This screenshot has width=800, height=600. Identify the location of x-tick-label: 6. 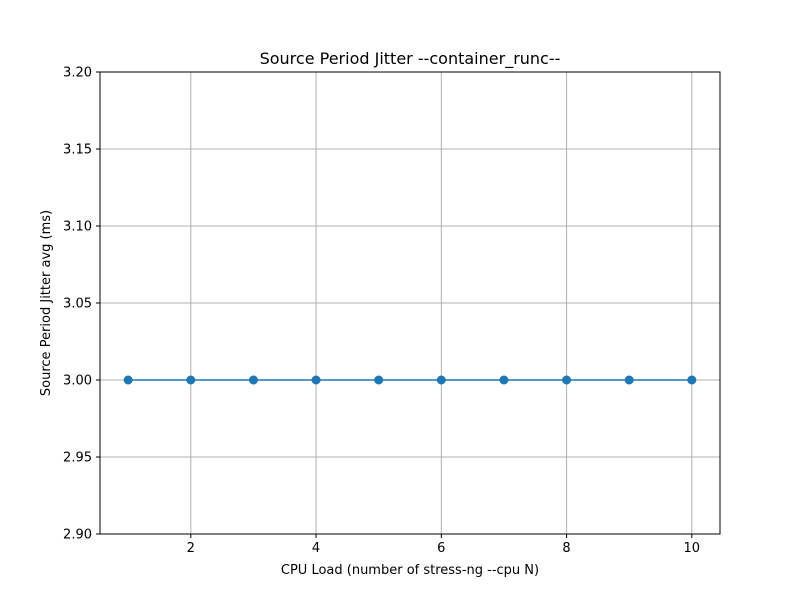
(441, 548).